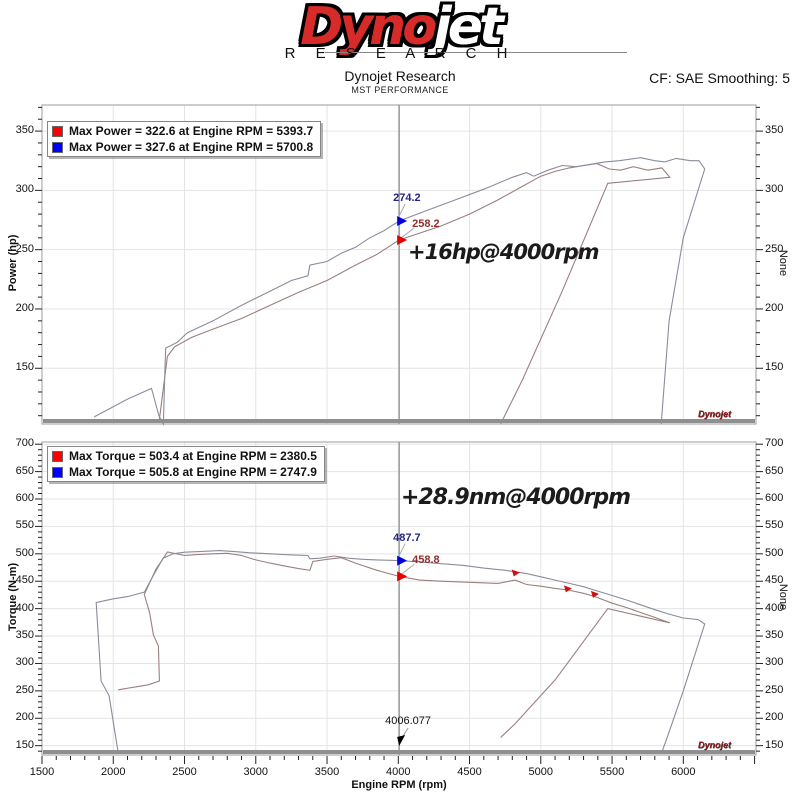 The image size is (800, 800). Describe the element at coordinates (400, 53) in the screenshot. I see `logo-research-text: R E S E A R C H` at that location.